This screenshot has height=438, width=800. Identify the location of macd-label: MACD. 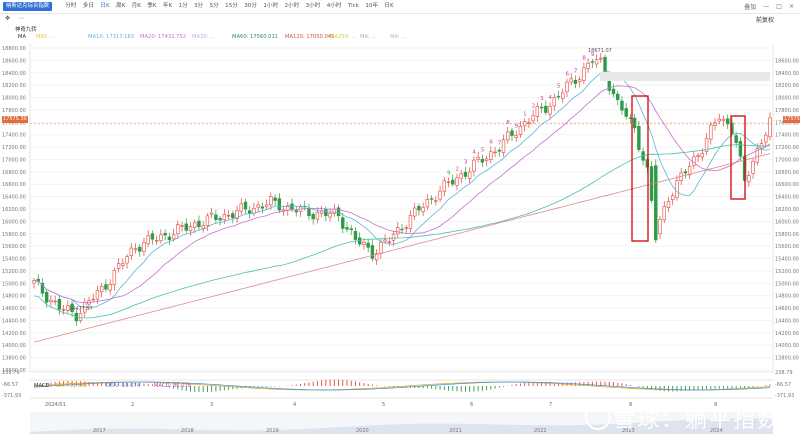
(42, 386).